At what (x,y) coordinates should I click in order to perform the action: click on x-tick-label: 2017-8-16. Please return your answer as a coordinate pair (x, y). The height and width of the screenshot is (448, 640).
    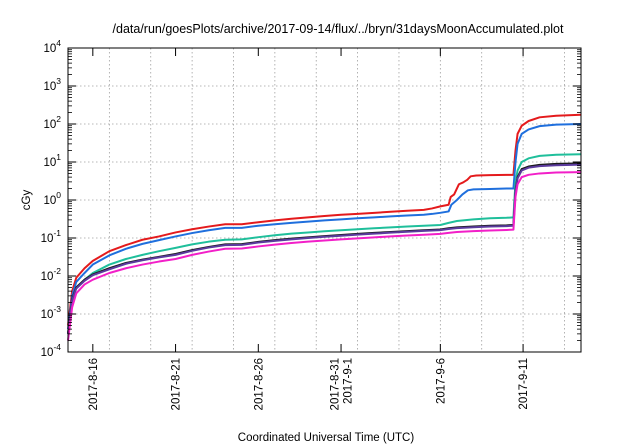
    Looking at the image, I should click on (94, 384).